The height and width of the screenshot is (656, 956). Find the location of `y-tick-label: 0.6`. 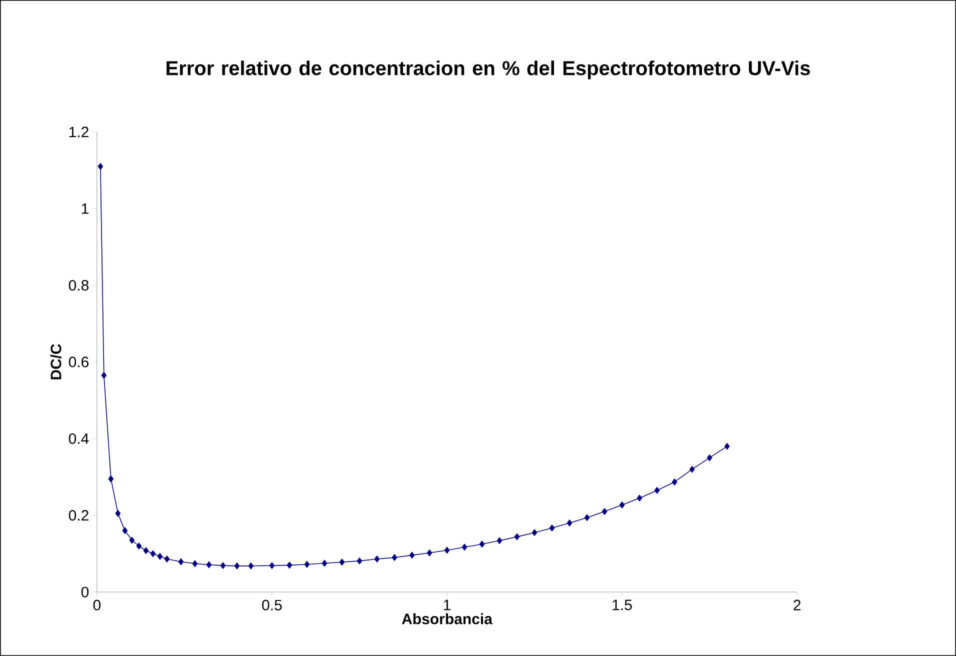

y-tick-label: 0.6 is located at coordinates (78, 362).